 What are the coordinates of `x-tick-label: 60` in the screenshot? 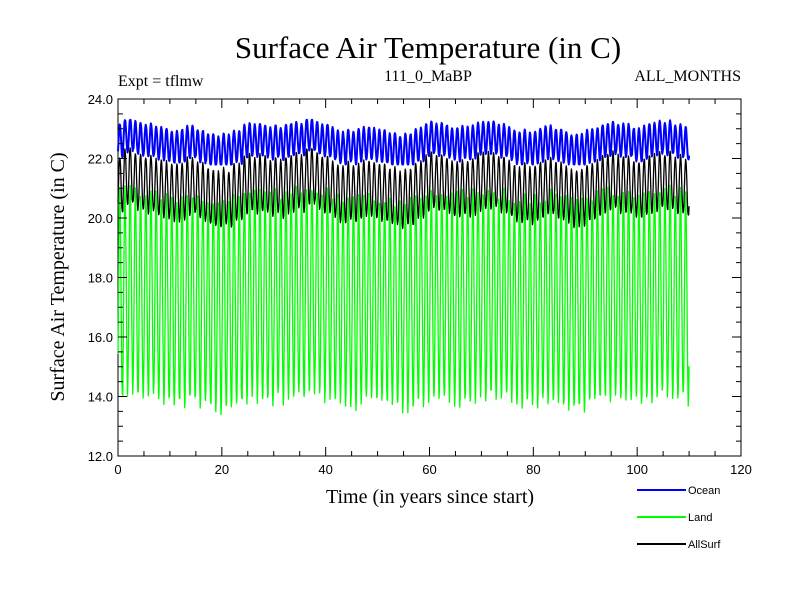 It's located at (429, 469).